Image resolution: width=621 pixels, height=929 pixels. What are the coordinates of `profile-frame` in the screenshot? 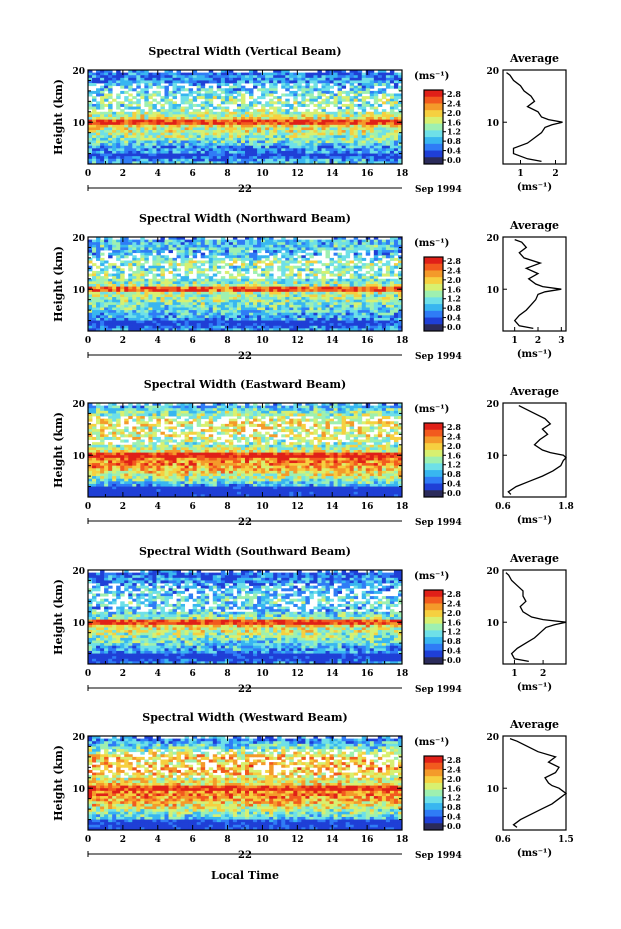 It's located at (534, 284).